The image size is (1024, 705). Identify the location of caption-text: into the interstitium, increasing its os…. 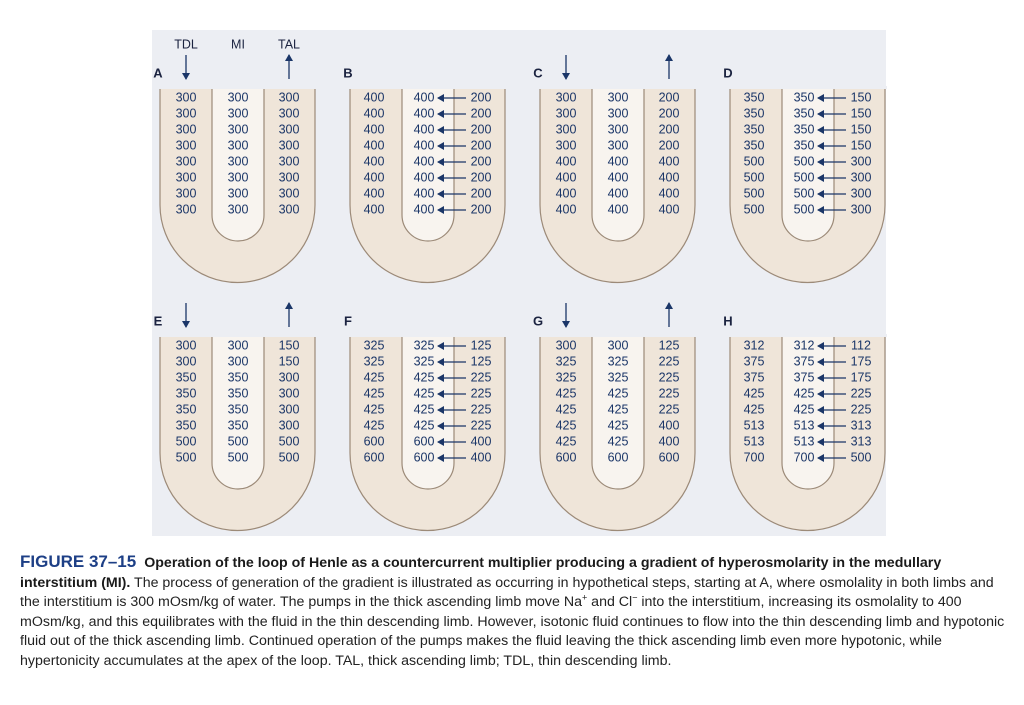
(512, 631).